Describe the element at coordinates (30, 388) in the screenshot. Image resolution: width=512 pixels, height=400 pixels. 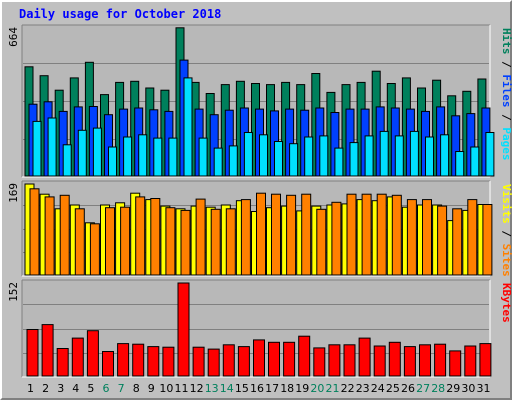
I see `x-label-day-1: 1` at that location.